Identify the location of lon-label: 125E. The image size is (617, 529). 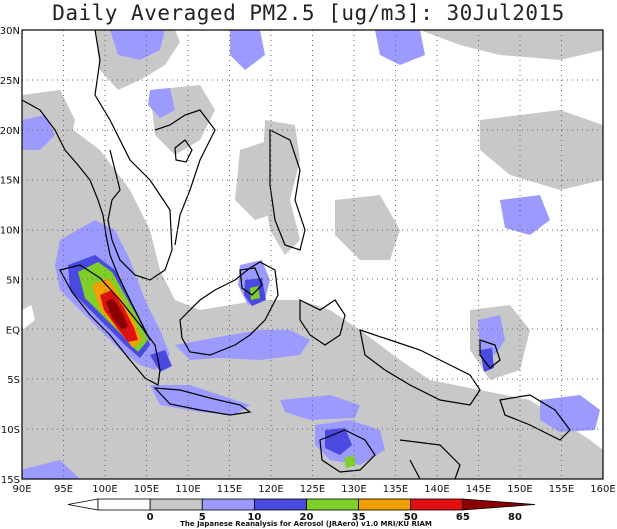
(312, 489).